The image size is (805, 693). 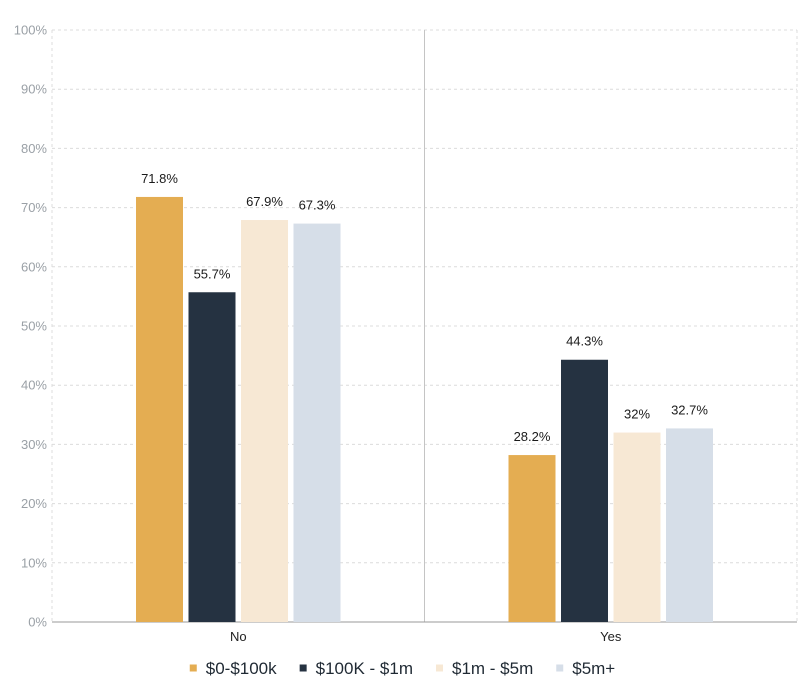 I want to click on y-tick-label: 30%, so click(x=34, y=444).